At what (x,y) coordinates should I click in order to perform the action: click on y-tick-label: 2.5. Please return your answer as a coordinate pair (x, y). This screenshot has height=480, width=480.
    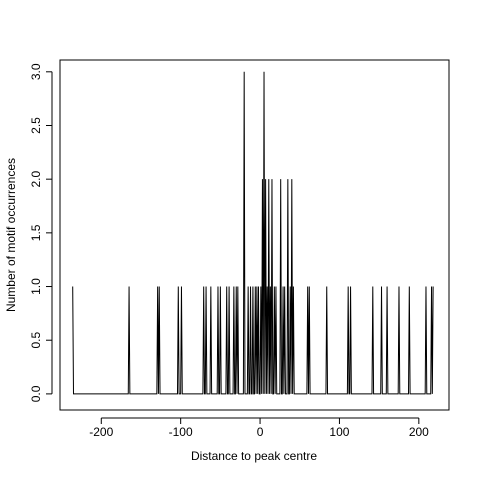
    Looking at the image, I should click on (36, 125).